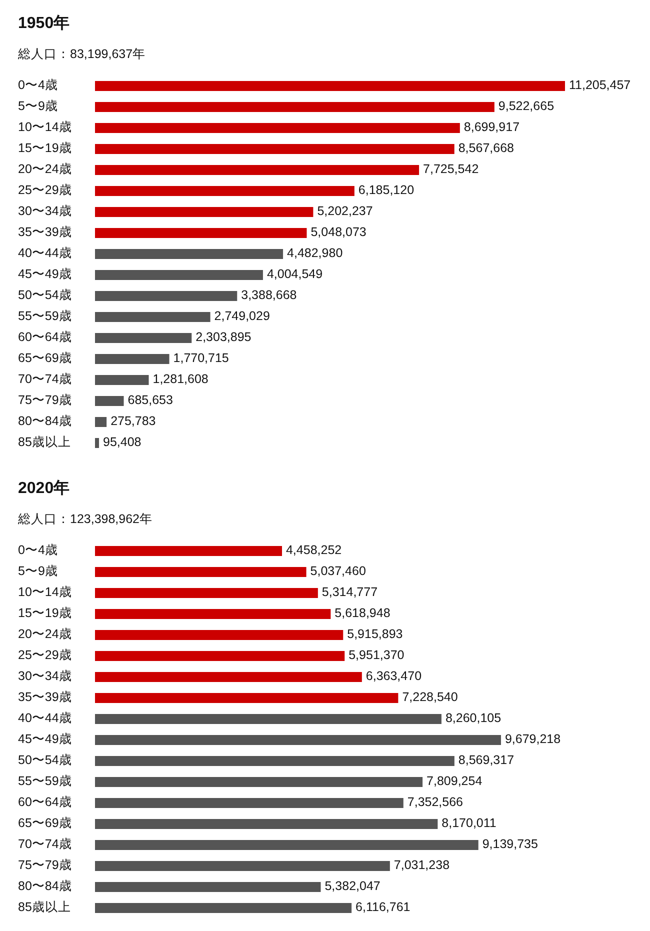  What do you see at coordinates (526, 105) in the screenshot?
I see `data-label: 9,522,665` at bounding box center [526, 105].